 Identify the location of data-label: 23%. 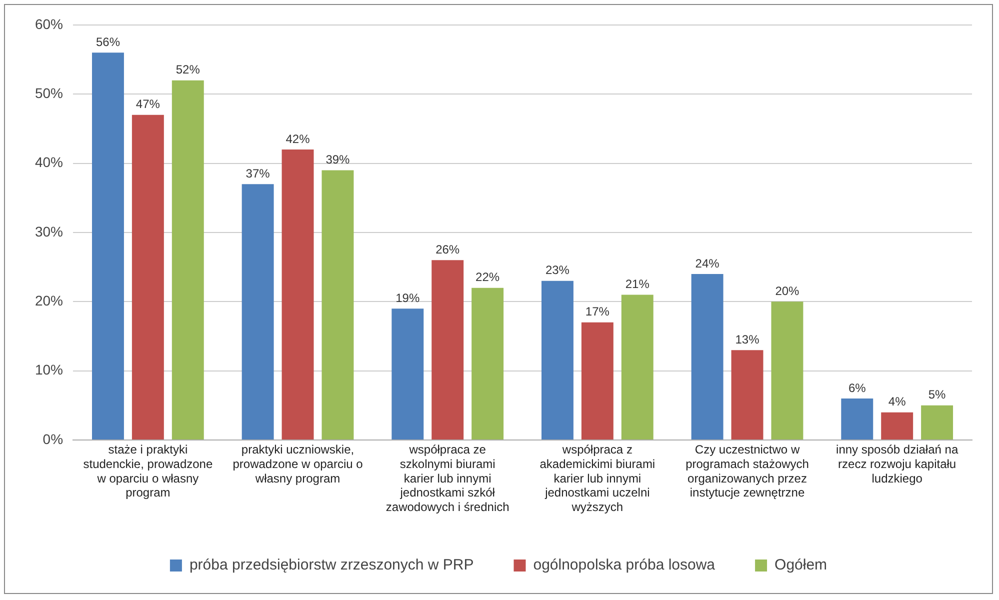
(557, 270).